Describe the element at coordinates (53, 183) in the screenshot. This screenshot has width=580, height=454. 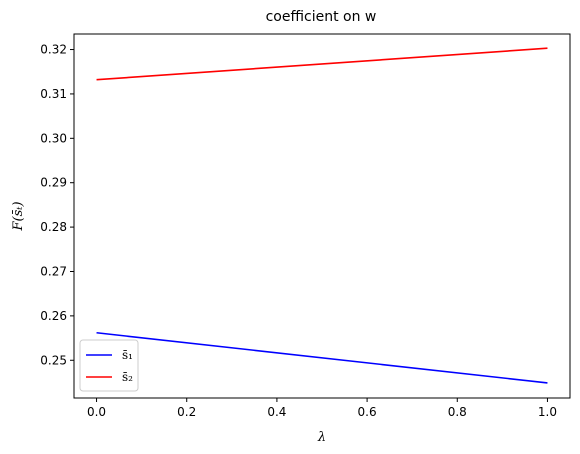
I see `y-tick-label: 0.29` at that location.